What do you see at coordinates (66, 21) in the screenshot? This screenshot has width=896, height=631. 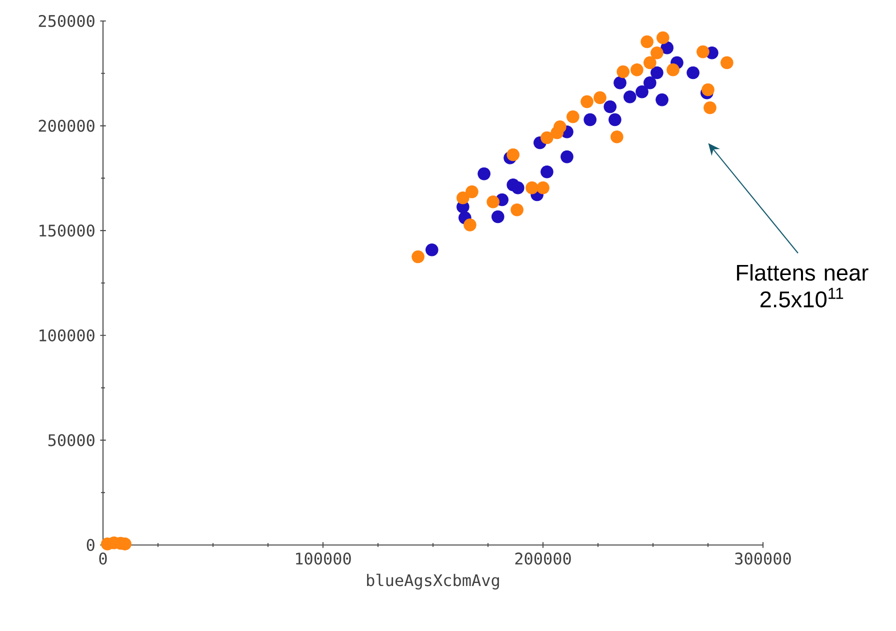 I see `y-tick-label: 250000` at bounding box center [66, 21].